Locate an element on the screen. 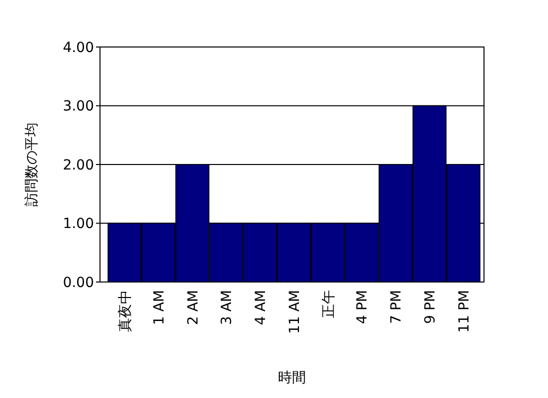  x-tick-label: 4 PM is located at coordinates (362, 307).